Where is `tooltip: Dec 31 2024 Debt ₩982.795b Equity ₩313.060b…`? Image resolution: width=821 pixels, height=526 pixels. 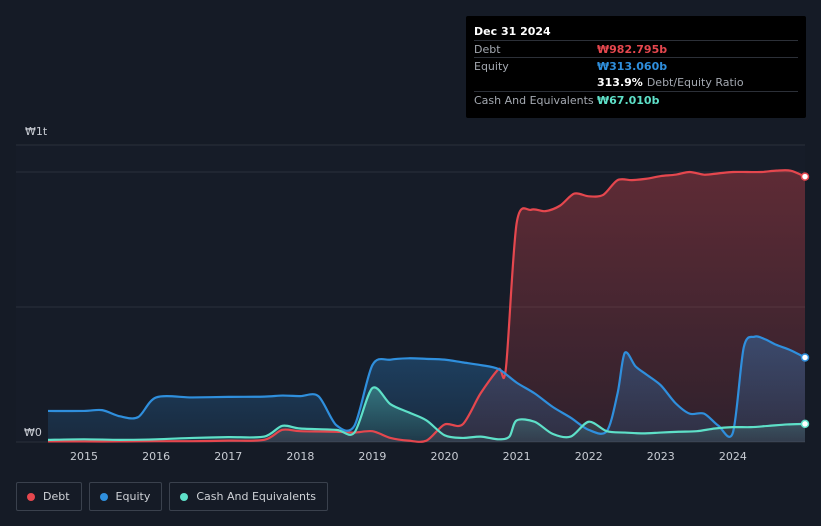 tooltip: Dec 31 2024 Debt ₩982.795b Equity ₩313.060b… is located at coordinates (636, 67).